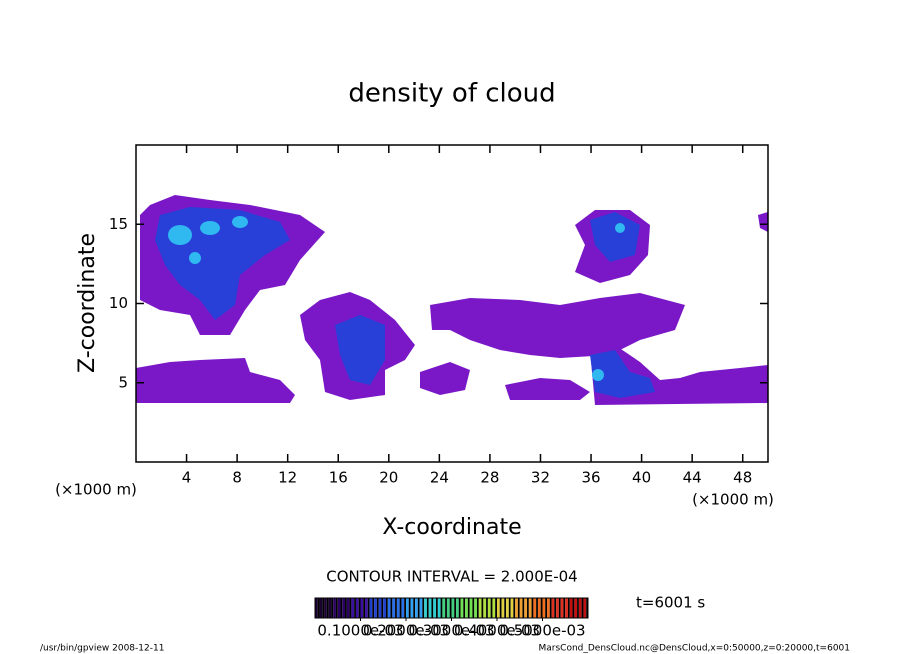 This screenshot has height=654, width=904. What do you see at coordinates (692, 478) in the screenshot?
I see `x-tick-label: 44` at bounding box center [692, 478].